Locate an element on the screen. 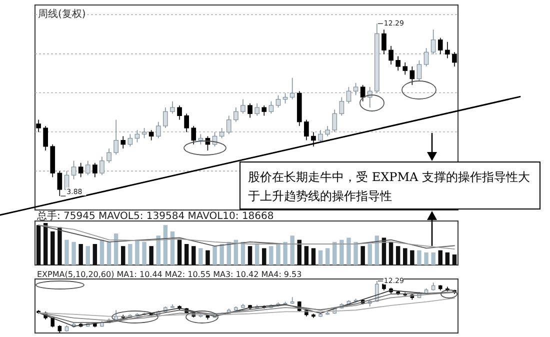 This screenshot has height=337, width=550. text: EXPMA(5,10,20,60) MA1: 10.44 MA2: 10.55 MA3: 10.42 MA4: 9.53 is located at coordinates (169, 274).